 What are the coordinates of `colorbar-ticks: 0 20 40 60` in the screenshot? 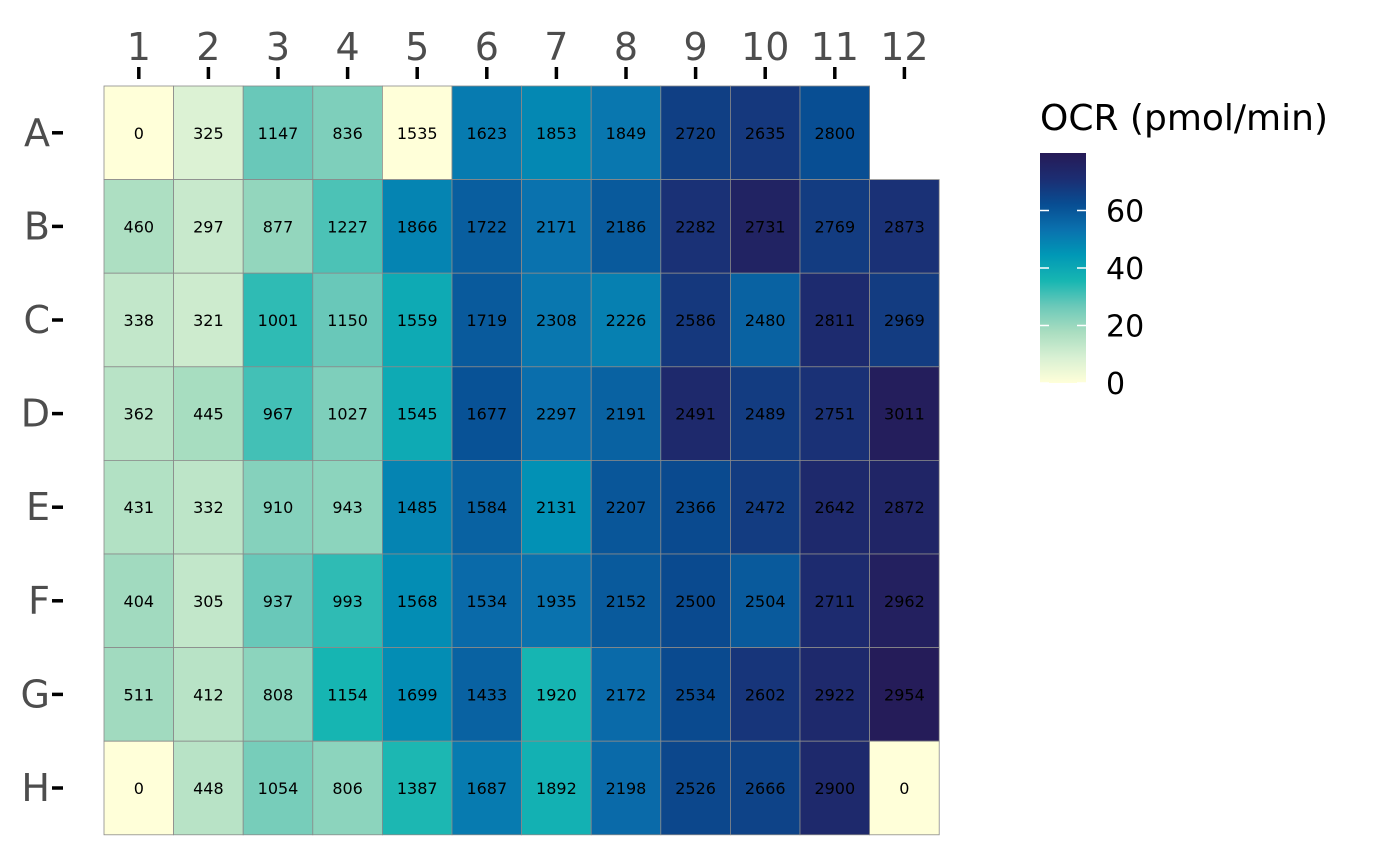 It's located at (1092, 298).